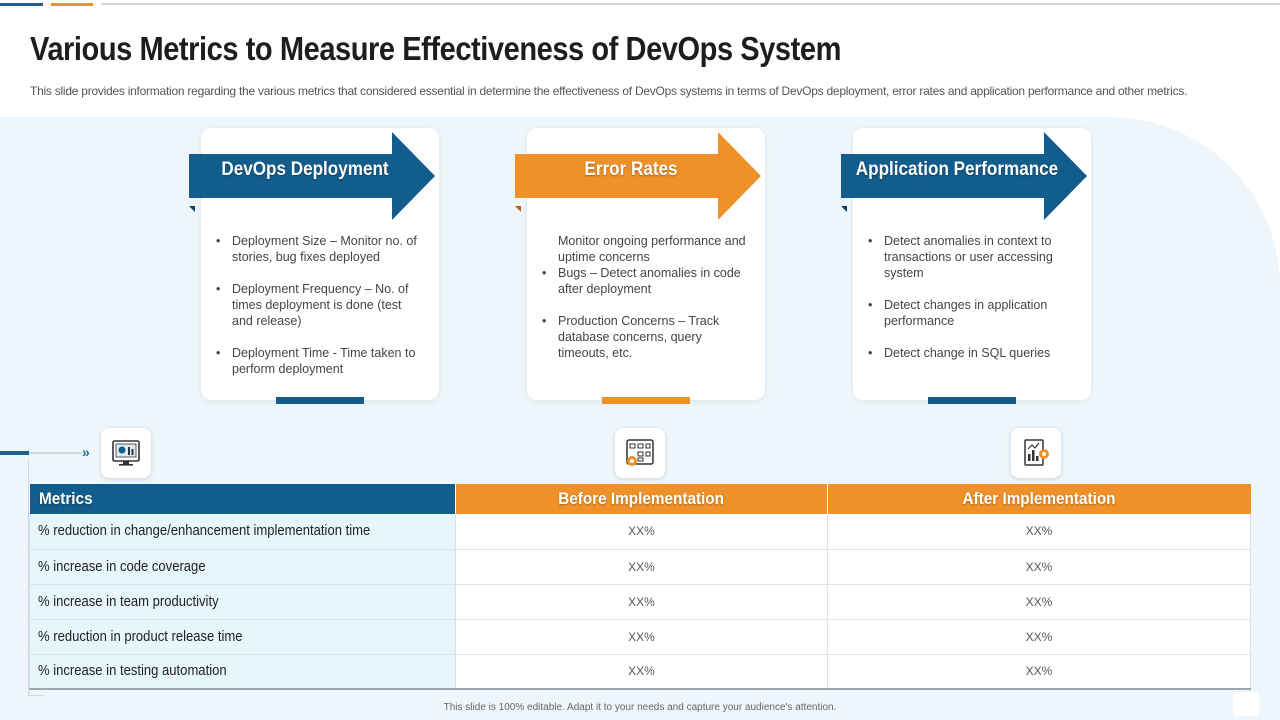  Describe the element at coordinates (72, 4) in the screenshot. I see `top-accent-orange` at that location.